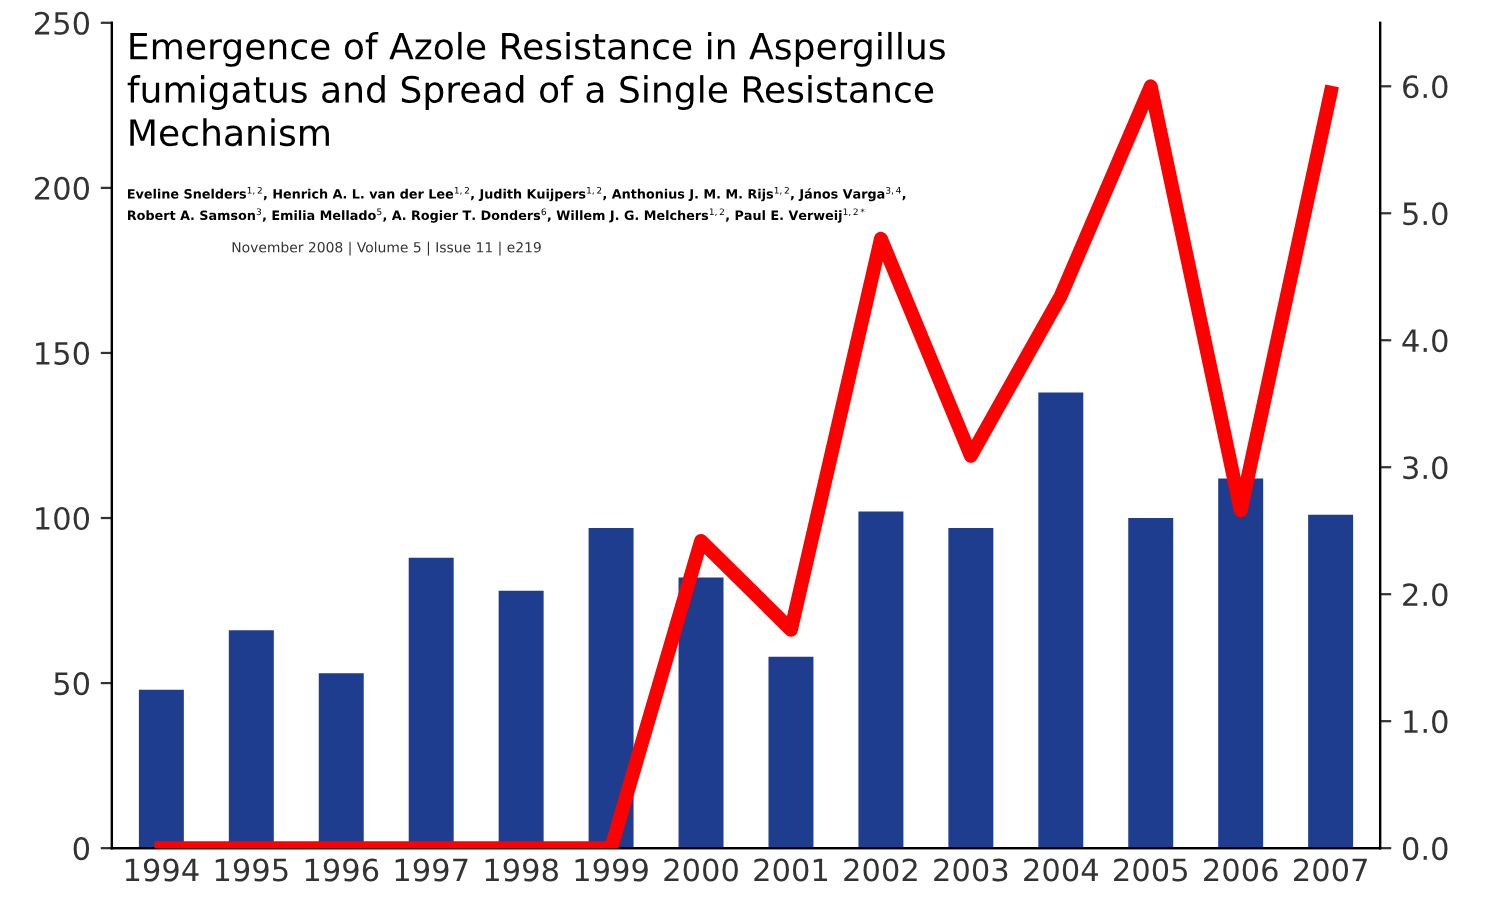  I want to click on y2-tick-label: 2.0, so click(1425, 595).